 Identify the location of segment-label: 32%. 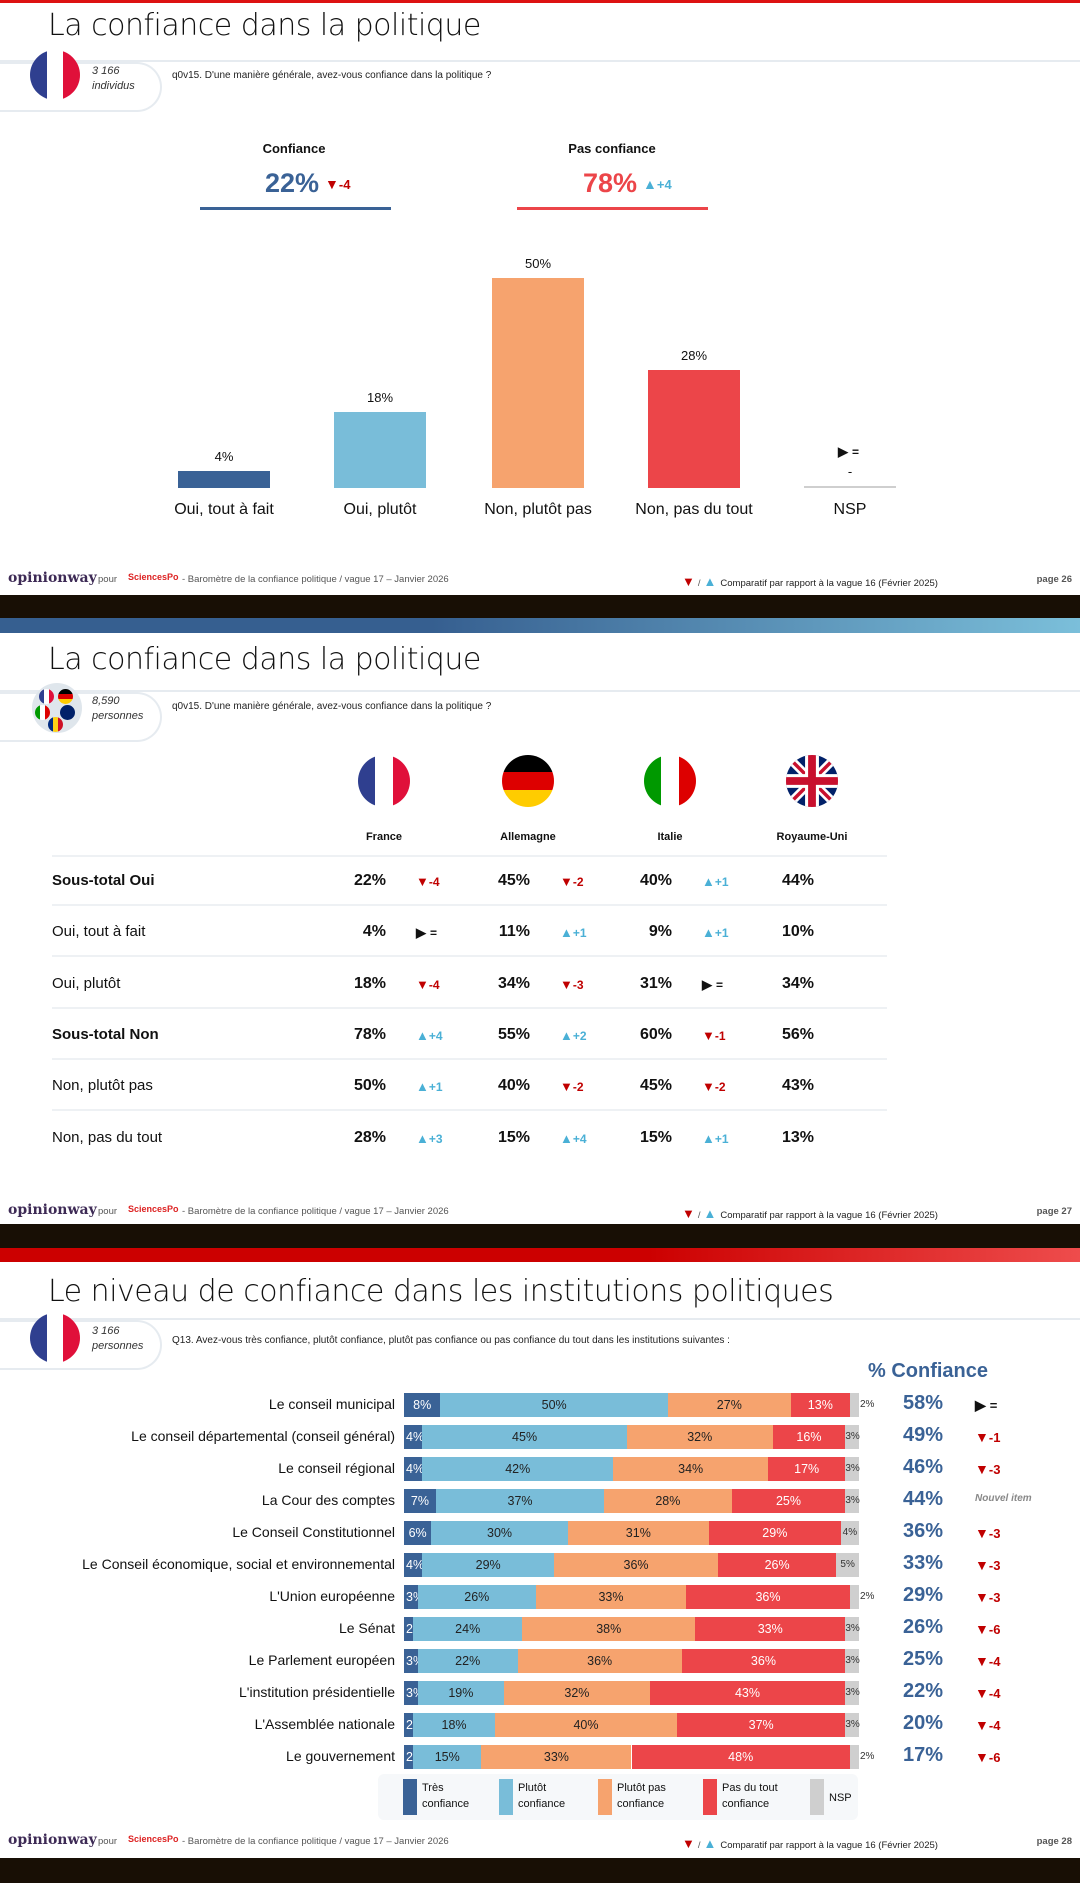
(700, 1437).